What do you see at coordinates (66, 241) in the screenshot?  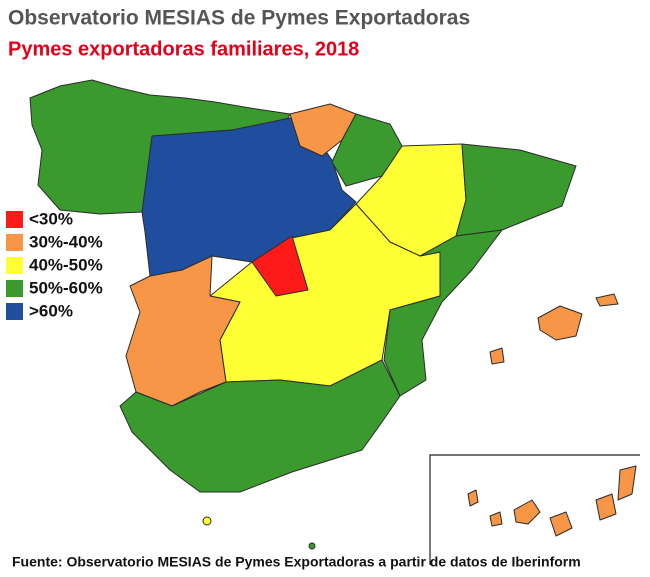 I see `legend-label: 30%-40%` at bounding box center [66, 241].